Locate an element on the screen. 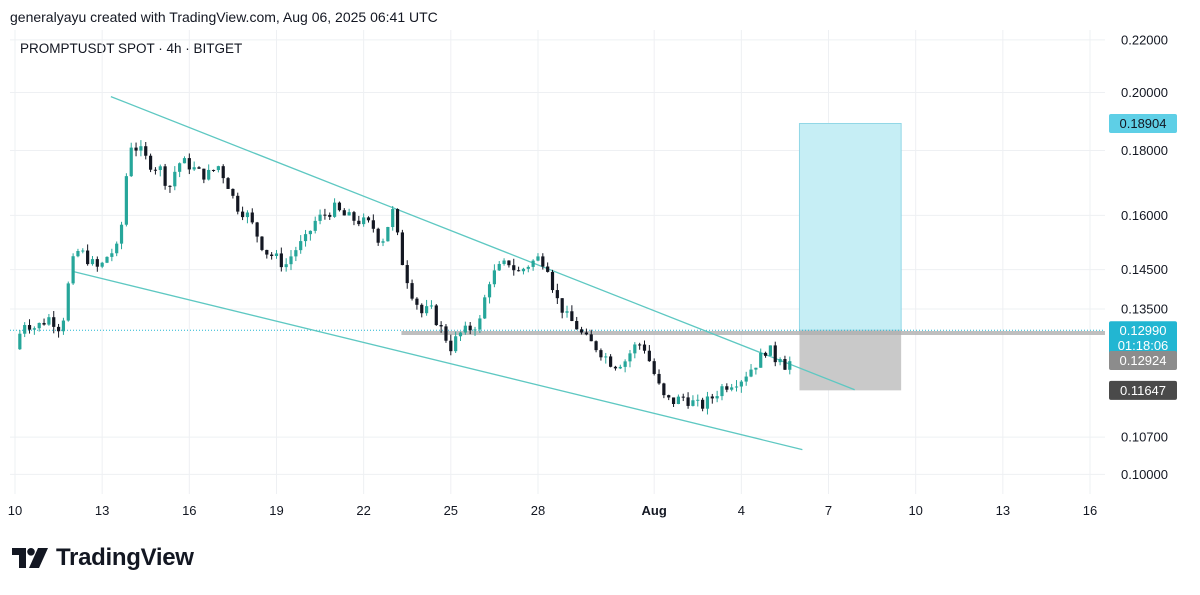 This screenshot has width=1200, height=595. y-tick-label: 0.10000 is located at coordinates (1144, 474).